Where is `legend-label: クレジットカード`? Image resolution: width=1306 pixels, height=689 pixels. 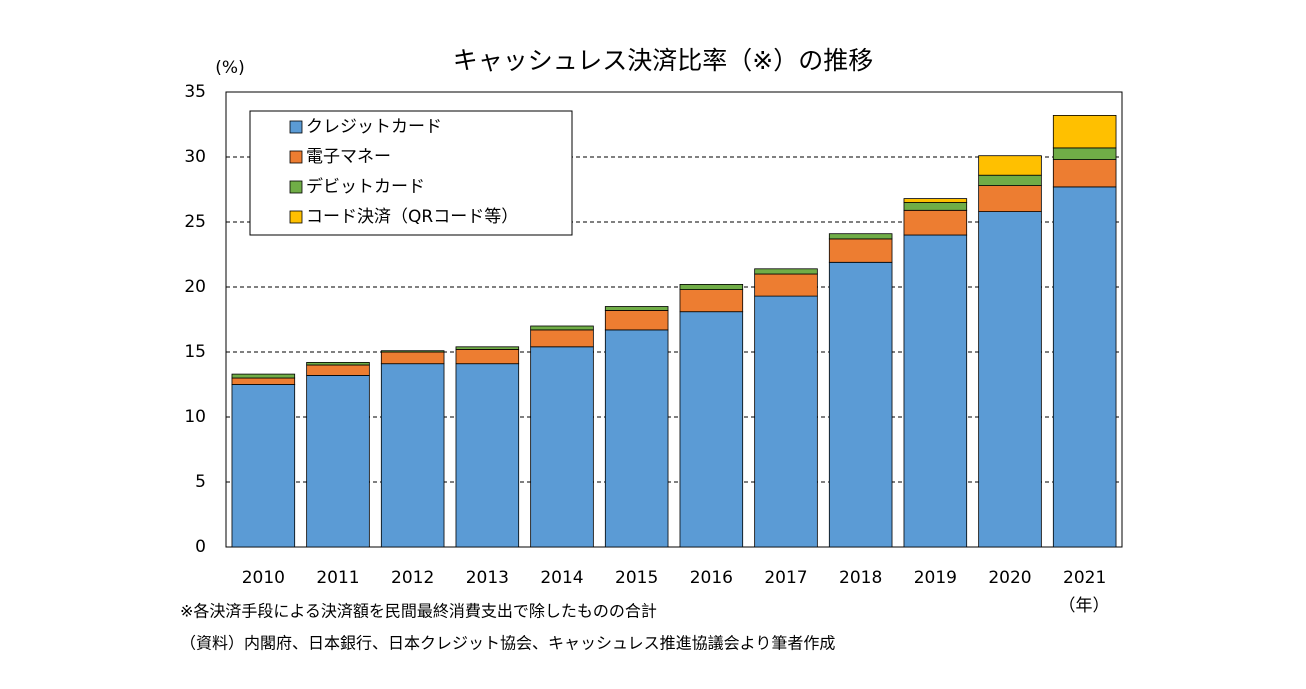 legend-label: クレジットカード is located at coordinates (374, 127).